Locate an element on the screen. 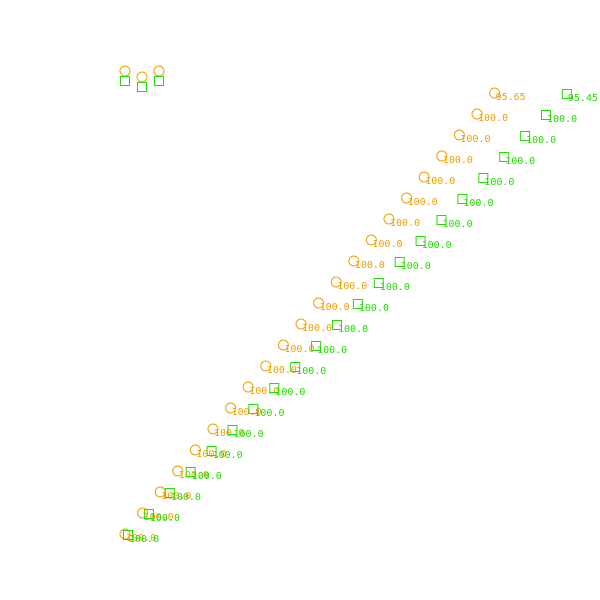 Image resolution: width=600 pixels, height=600 pixels. data-label: 95.45 is located at coordinates (583, 98).